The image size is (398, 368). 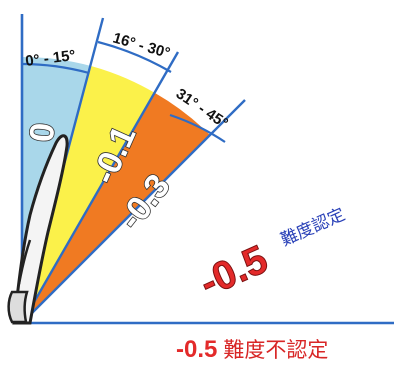 What do you see at coordinates (43, 132) in the screenshot?
I see `zone-value-0-15: 0` at bounding box center [43, 132].